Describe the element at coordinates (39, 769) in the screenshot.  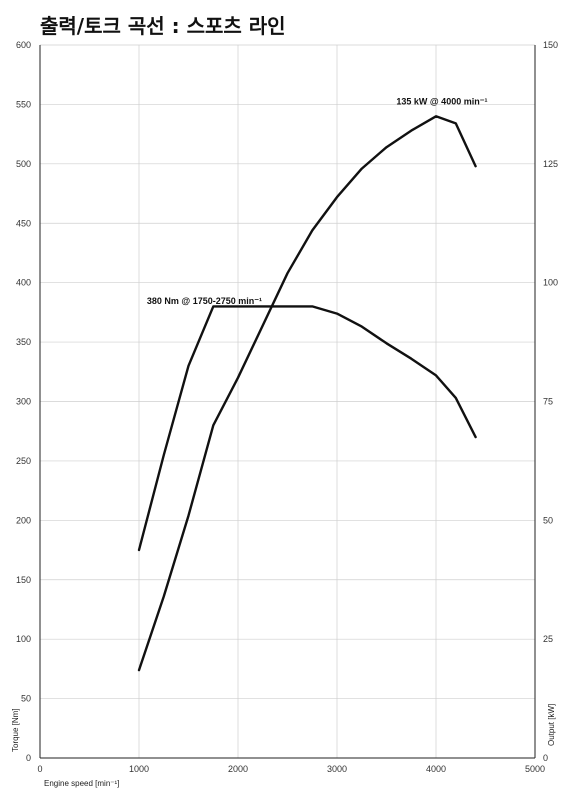
I see `x-tick-label: 0` at that location.